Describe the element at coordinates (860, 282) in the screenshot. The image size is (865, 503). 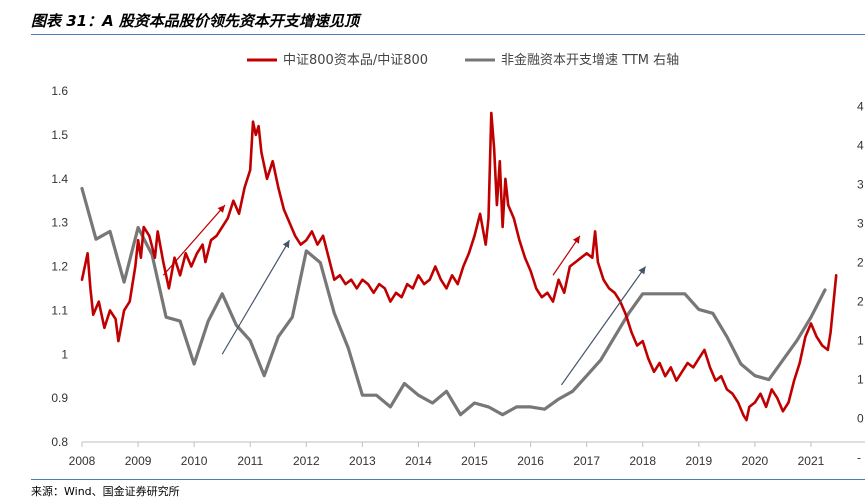
I see `y-axis-right: - 0 1 1 2 2 3 3 4 4` at that location.